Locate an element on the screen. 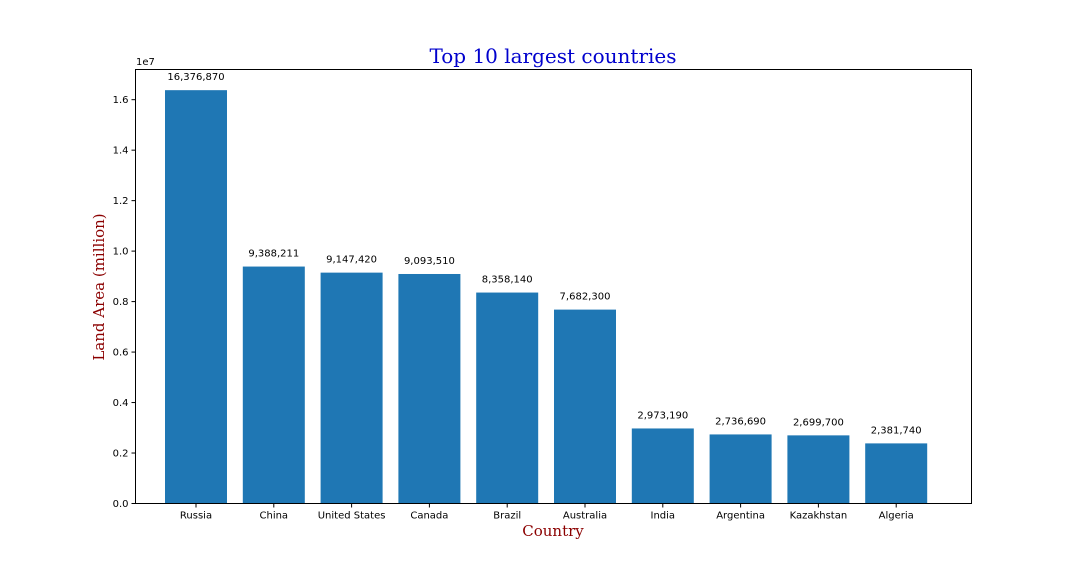 This screenshot has width=1080, height=576. y-tick-label: 1.0 is located at coordinates (121, 252).